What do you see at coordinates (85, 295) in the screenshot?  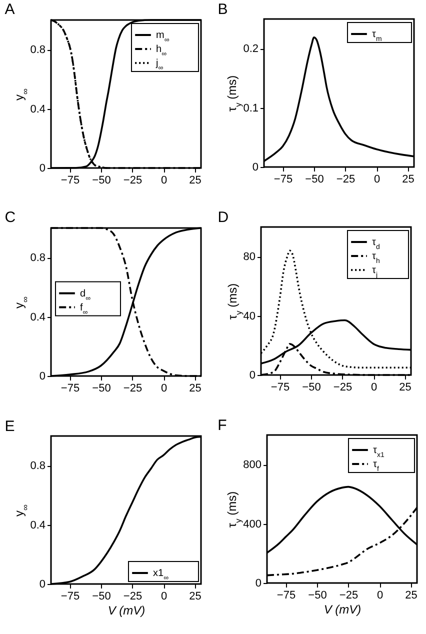 I see `legend-label: d$_{∞}$` at bounding box center [85, 295].